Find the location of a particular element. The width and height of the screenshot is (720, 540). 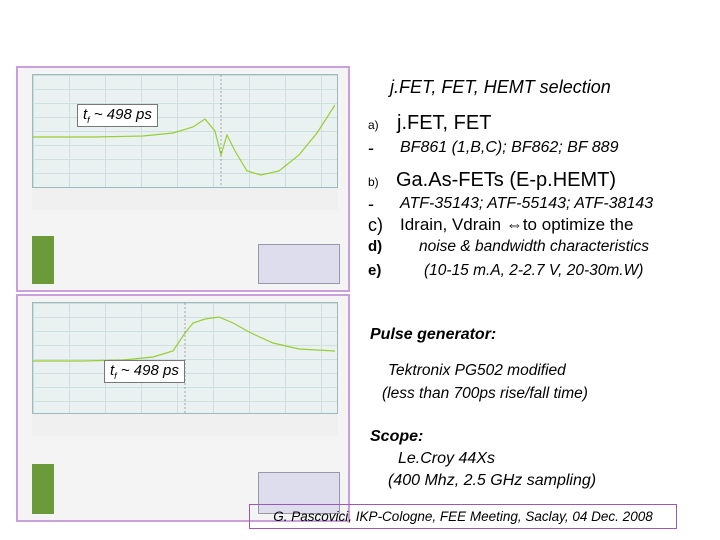

fall-time-label-bottom: tf ~ 498 ps is located at coordinates (144, 371).